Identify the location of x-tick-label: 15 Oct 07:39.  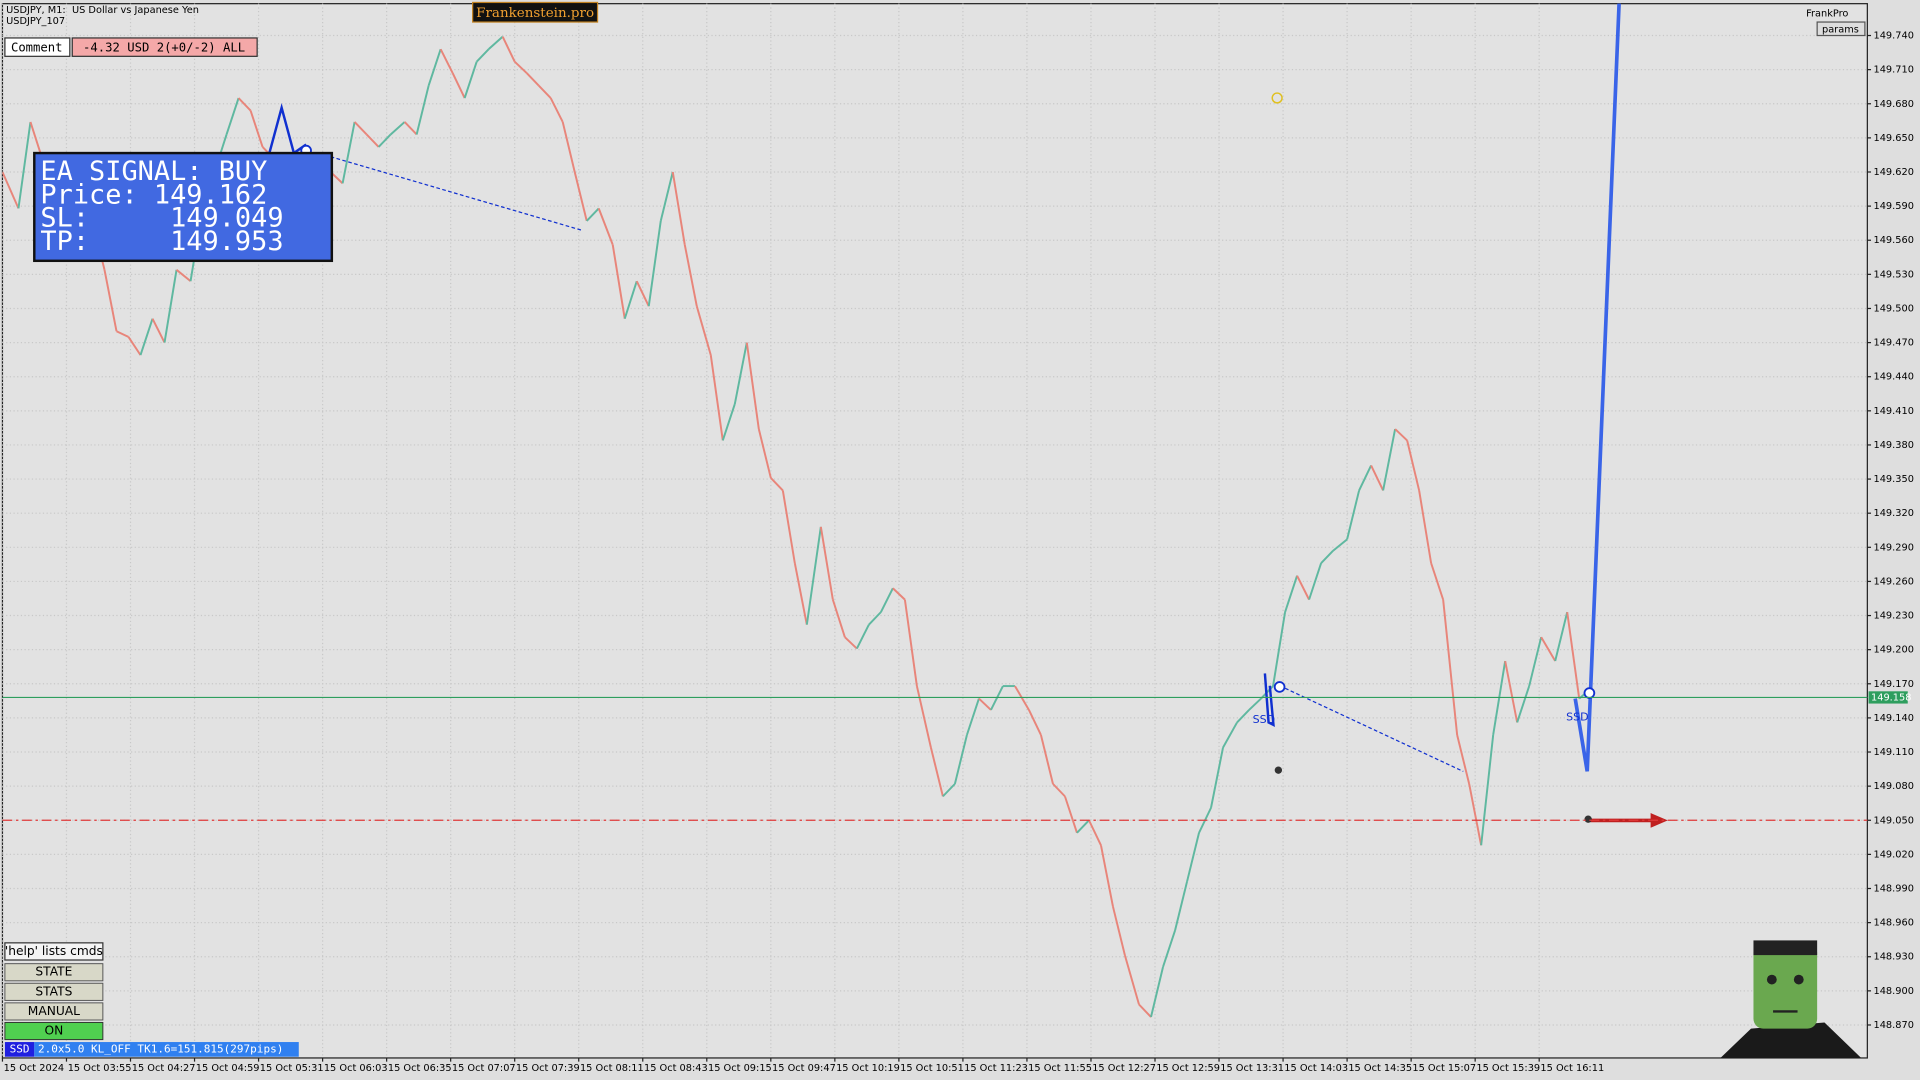
(548, 1068).